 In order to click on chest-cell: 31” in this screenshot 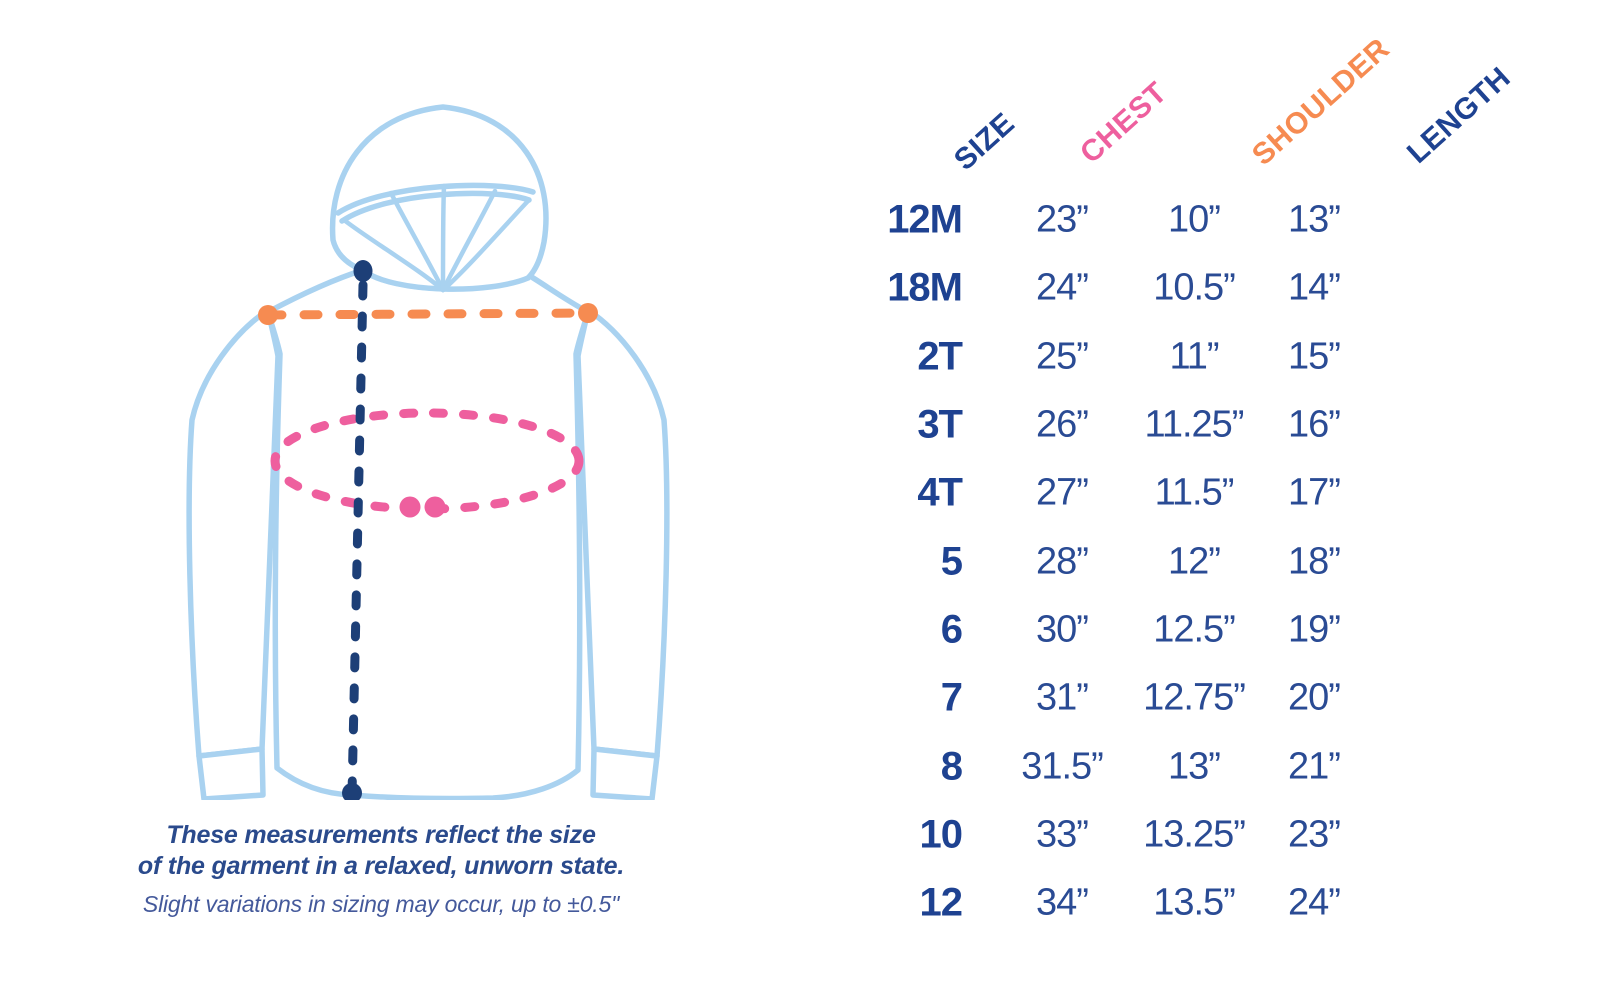, I will do `click(1062, 697)`.